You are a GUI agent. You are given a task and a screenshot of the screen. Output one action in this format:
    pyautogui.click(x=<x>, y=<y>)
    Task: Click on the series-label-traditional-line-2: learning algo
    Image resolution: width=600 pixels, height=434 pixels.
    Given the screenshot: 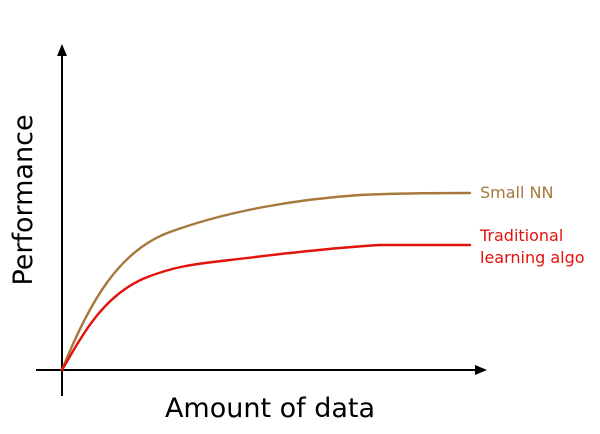 What is the action you would take?
    pyautogui.click(x=532, y=257)
    